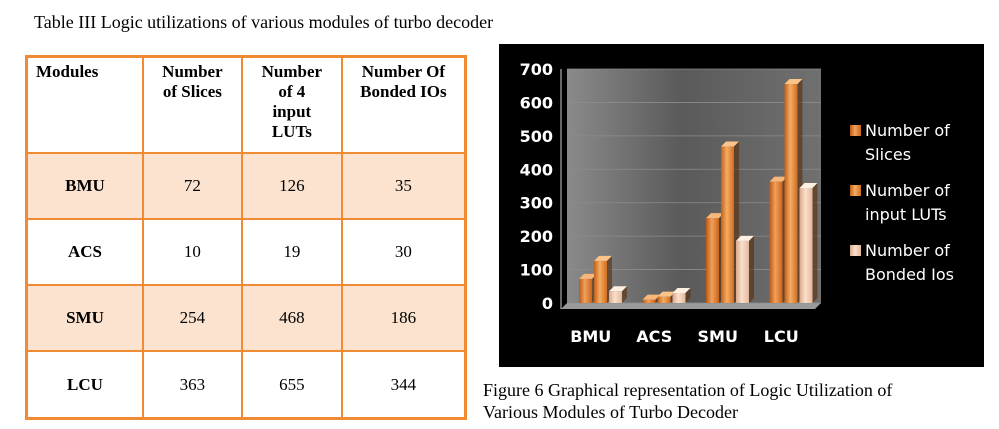 The width and height of the screenshot is (999, 429). I want to click on x-tick-label: SMU, so click(718, 336).